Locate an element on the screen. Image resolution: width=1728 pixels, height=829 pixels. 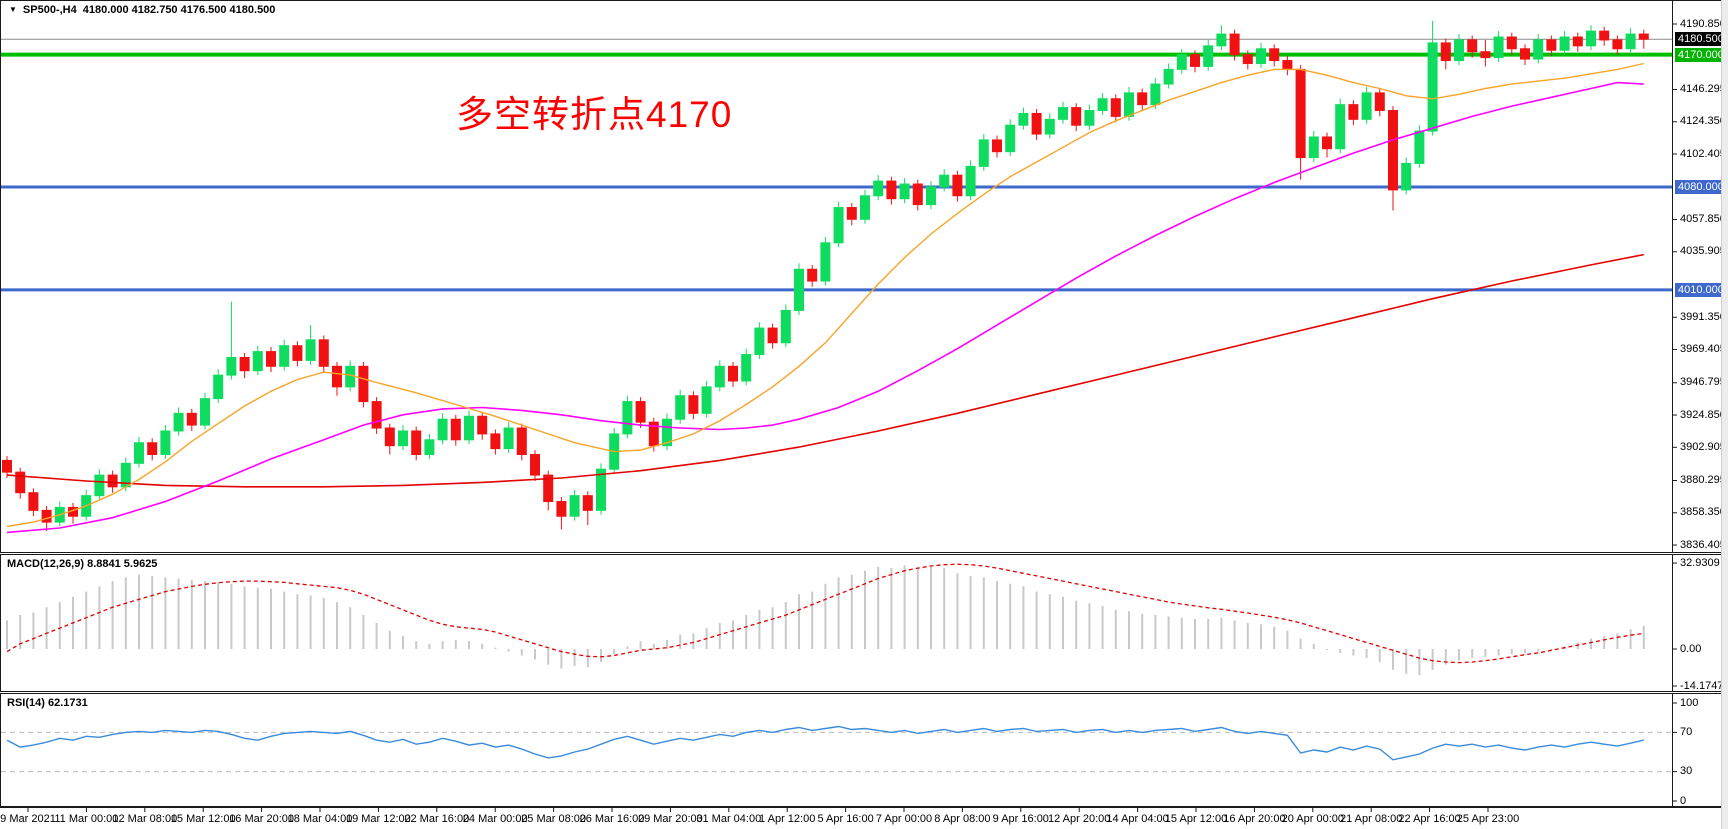
time-axis-label: 5 Apr 16:00 is located at coordinates (845, 819).